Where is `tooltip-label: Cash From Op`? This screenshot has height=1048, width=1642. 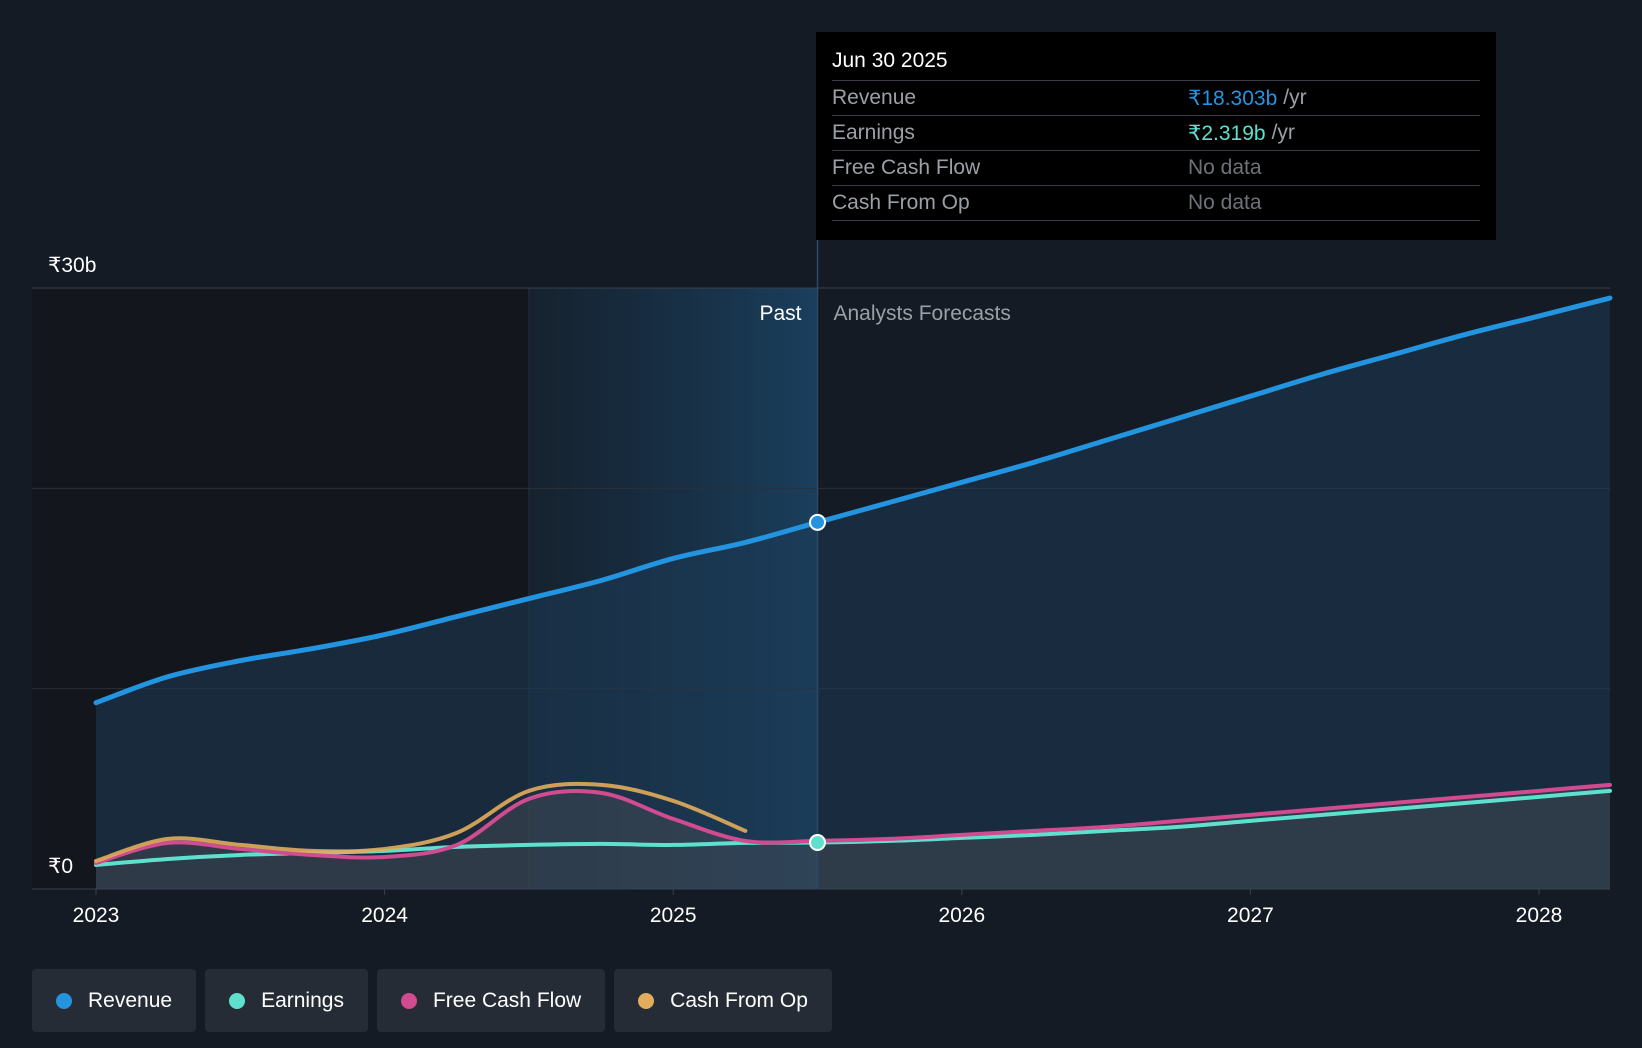 tooltip-label: Cash From Op is located at coordinates (901, 202).